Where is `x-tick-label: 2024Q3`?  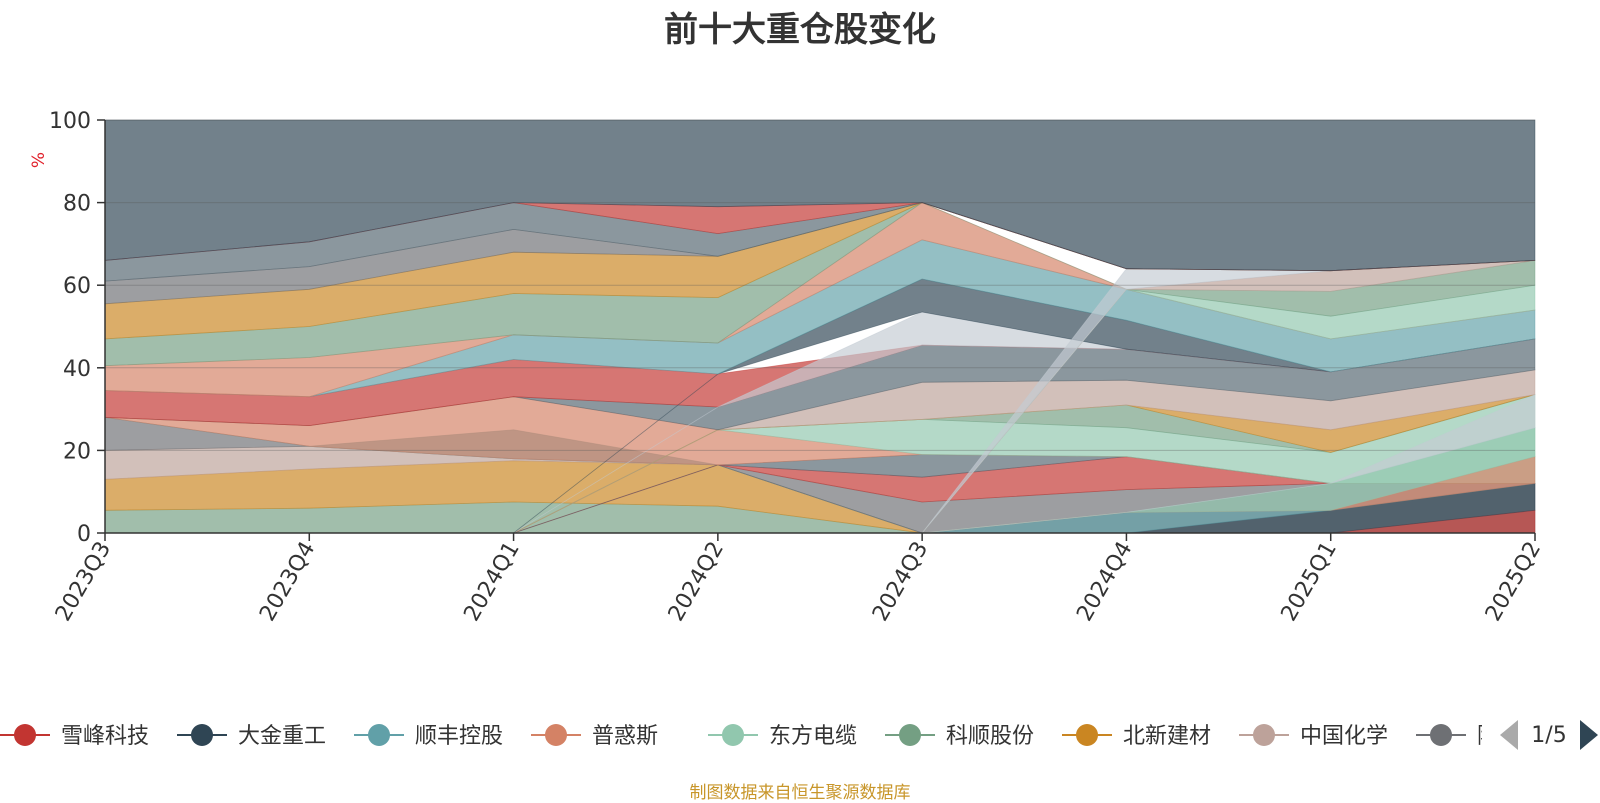 x-tick-label: 2024Q3 is located at coordinates (900, 582).